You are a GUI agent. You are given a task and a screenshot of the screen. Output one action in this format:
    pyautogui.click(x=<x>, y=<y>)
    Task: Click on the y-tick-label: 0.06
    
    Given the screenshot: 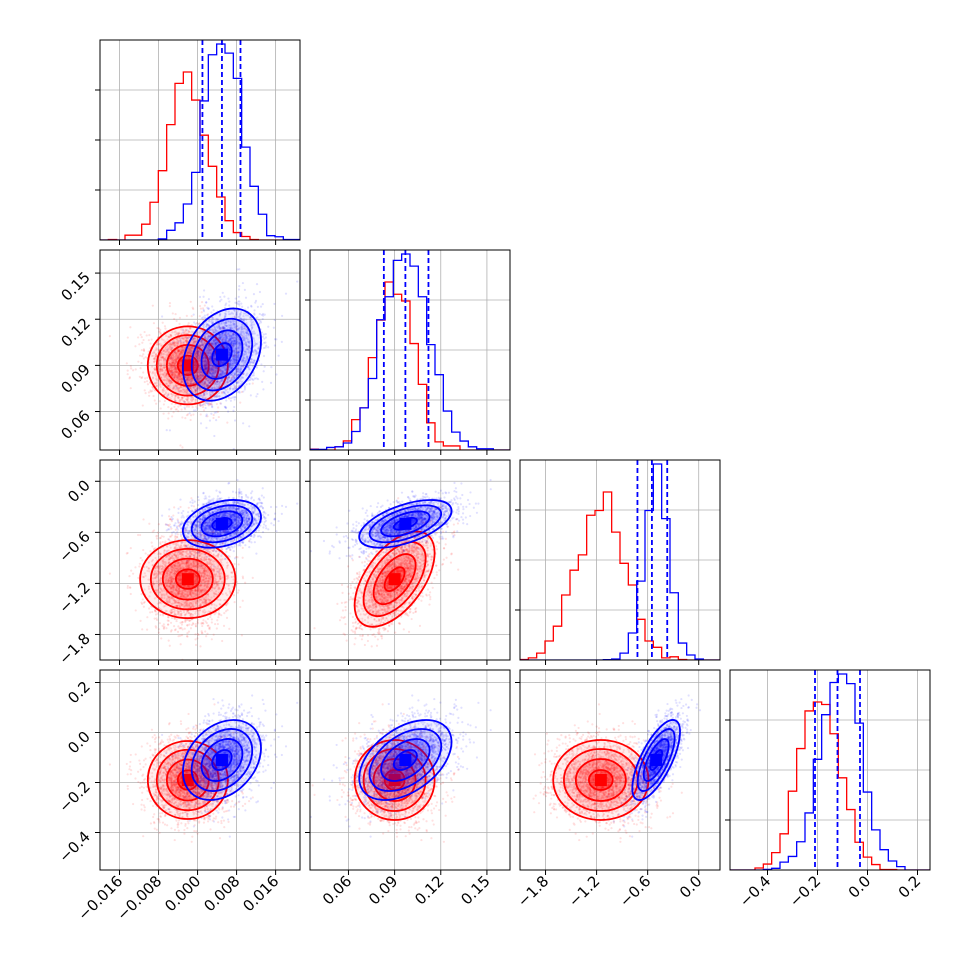 What is the action you would take?
    pyautogui.click(x=75, y=425)
    